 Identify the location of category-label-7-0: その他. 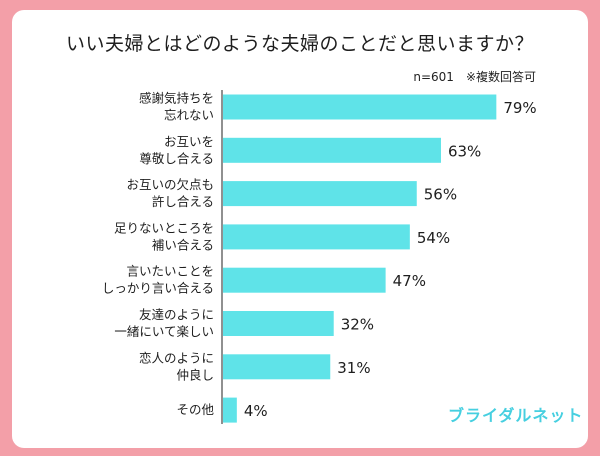
(195, 409).